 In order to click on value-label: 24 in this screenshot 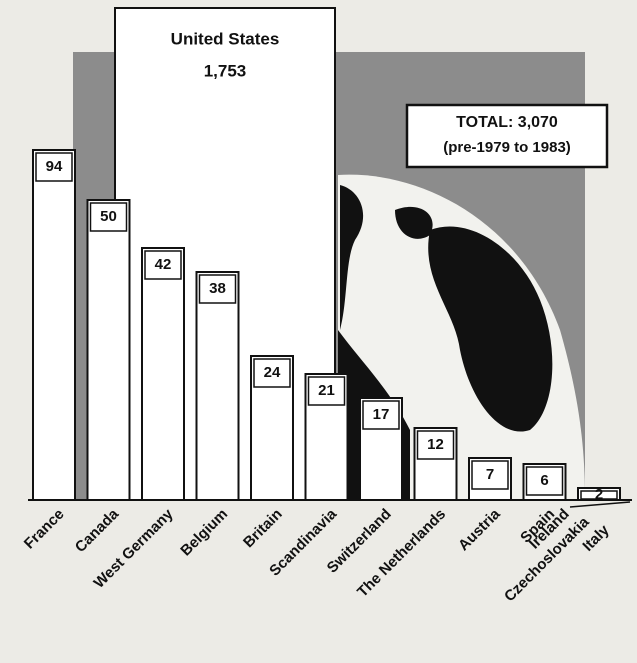, I will do `click(272, 372)`.